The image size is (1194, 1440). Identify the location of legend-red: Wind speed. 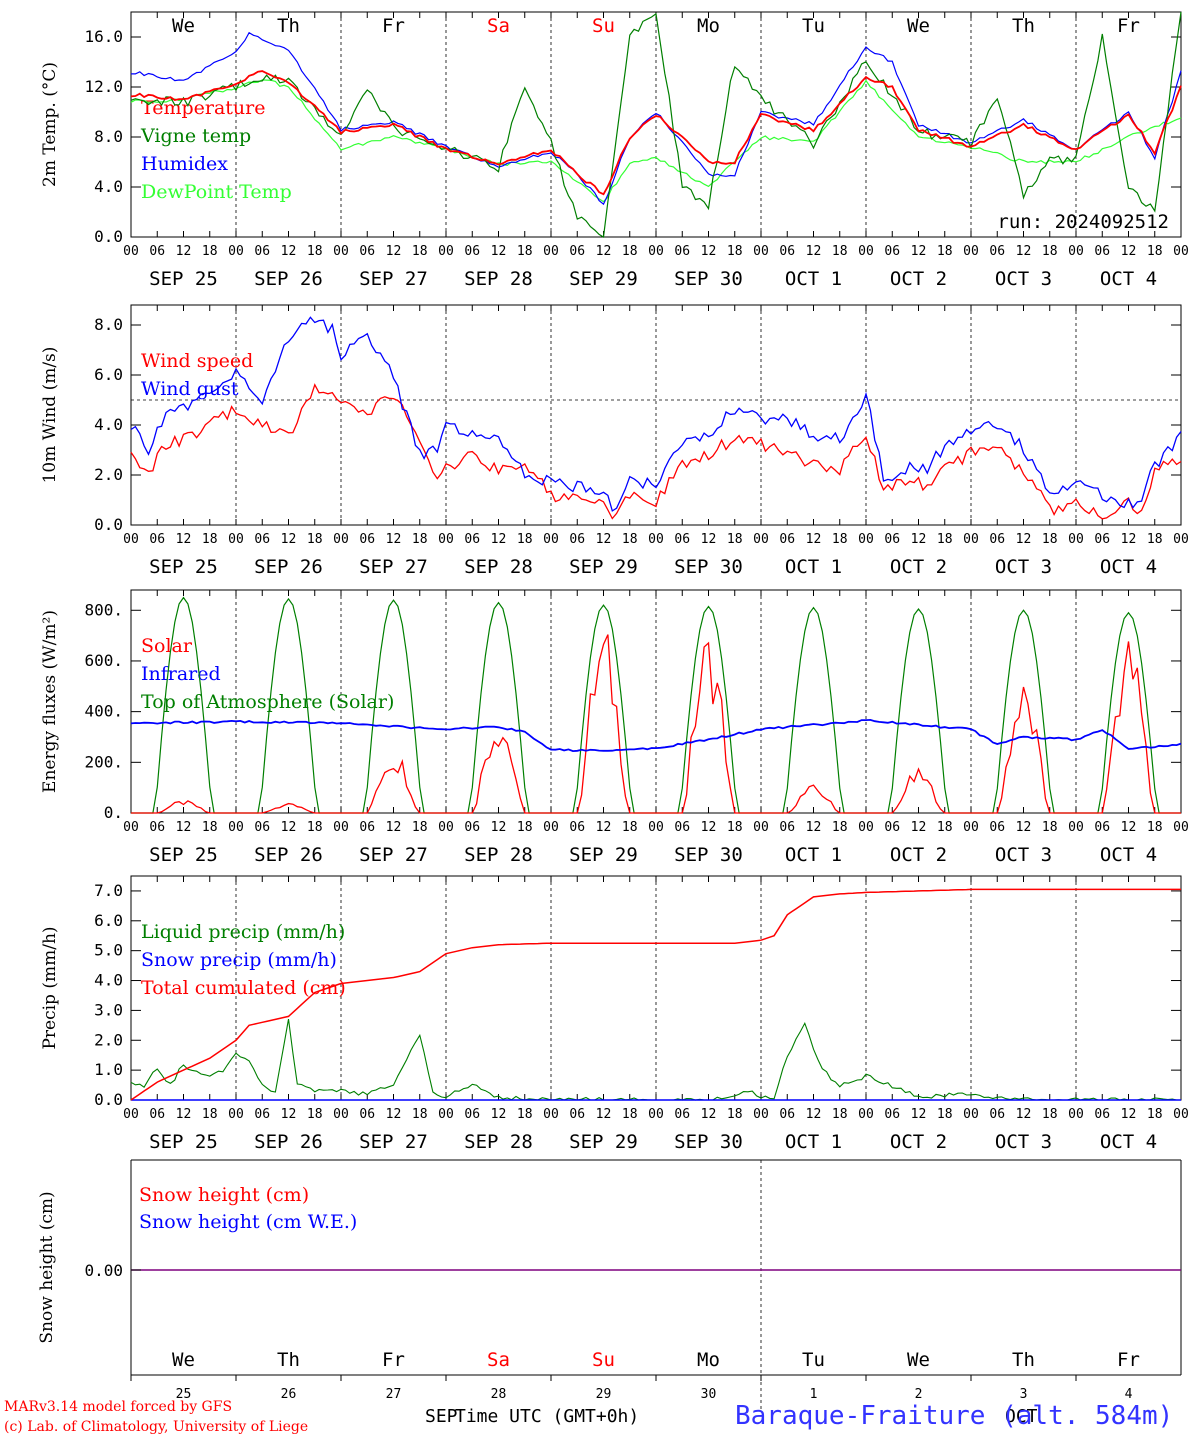
(197, 361).